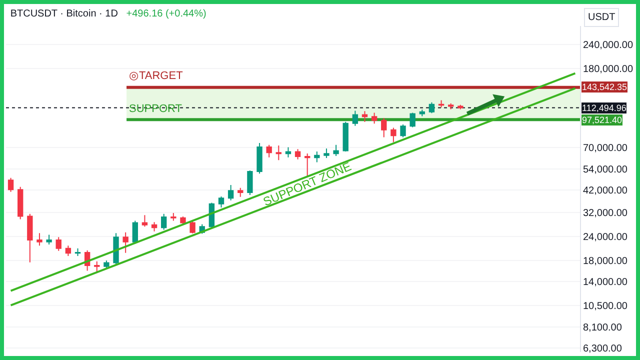 This screenshot has height=360, width=640. What do you see at coordinates (605, 282) in the screenshot?
I see `y-tick-label: 14,000.00` at bounding box center [605, 282].